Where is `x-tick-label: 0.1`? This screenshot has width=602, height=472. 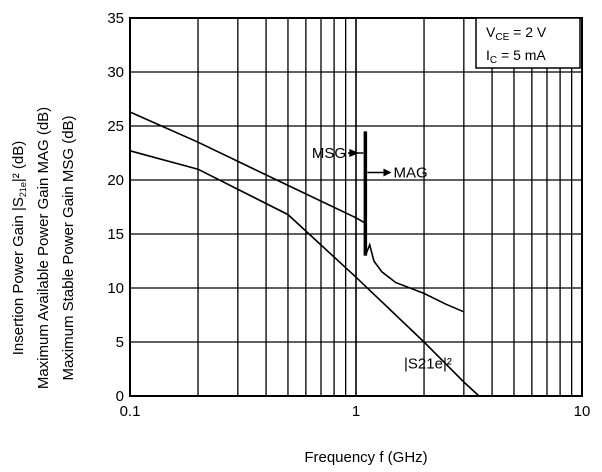 x-tick-label: 0.1 is located at coordinates (130, 411).